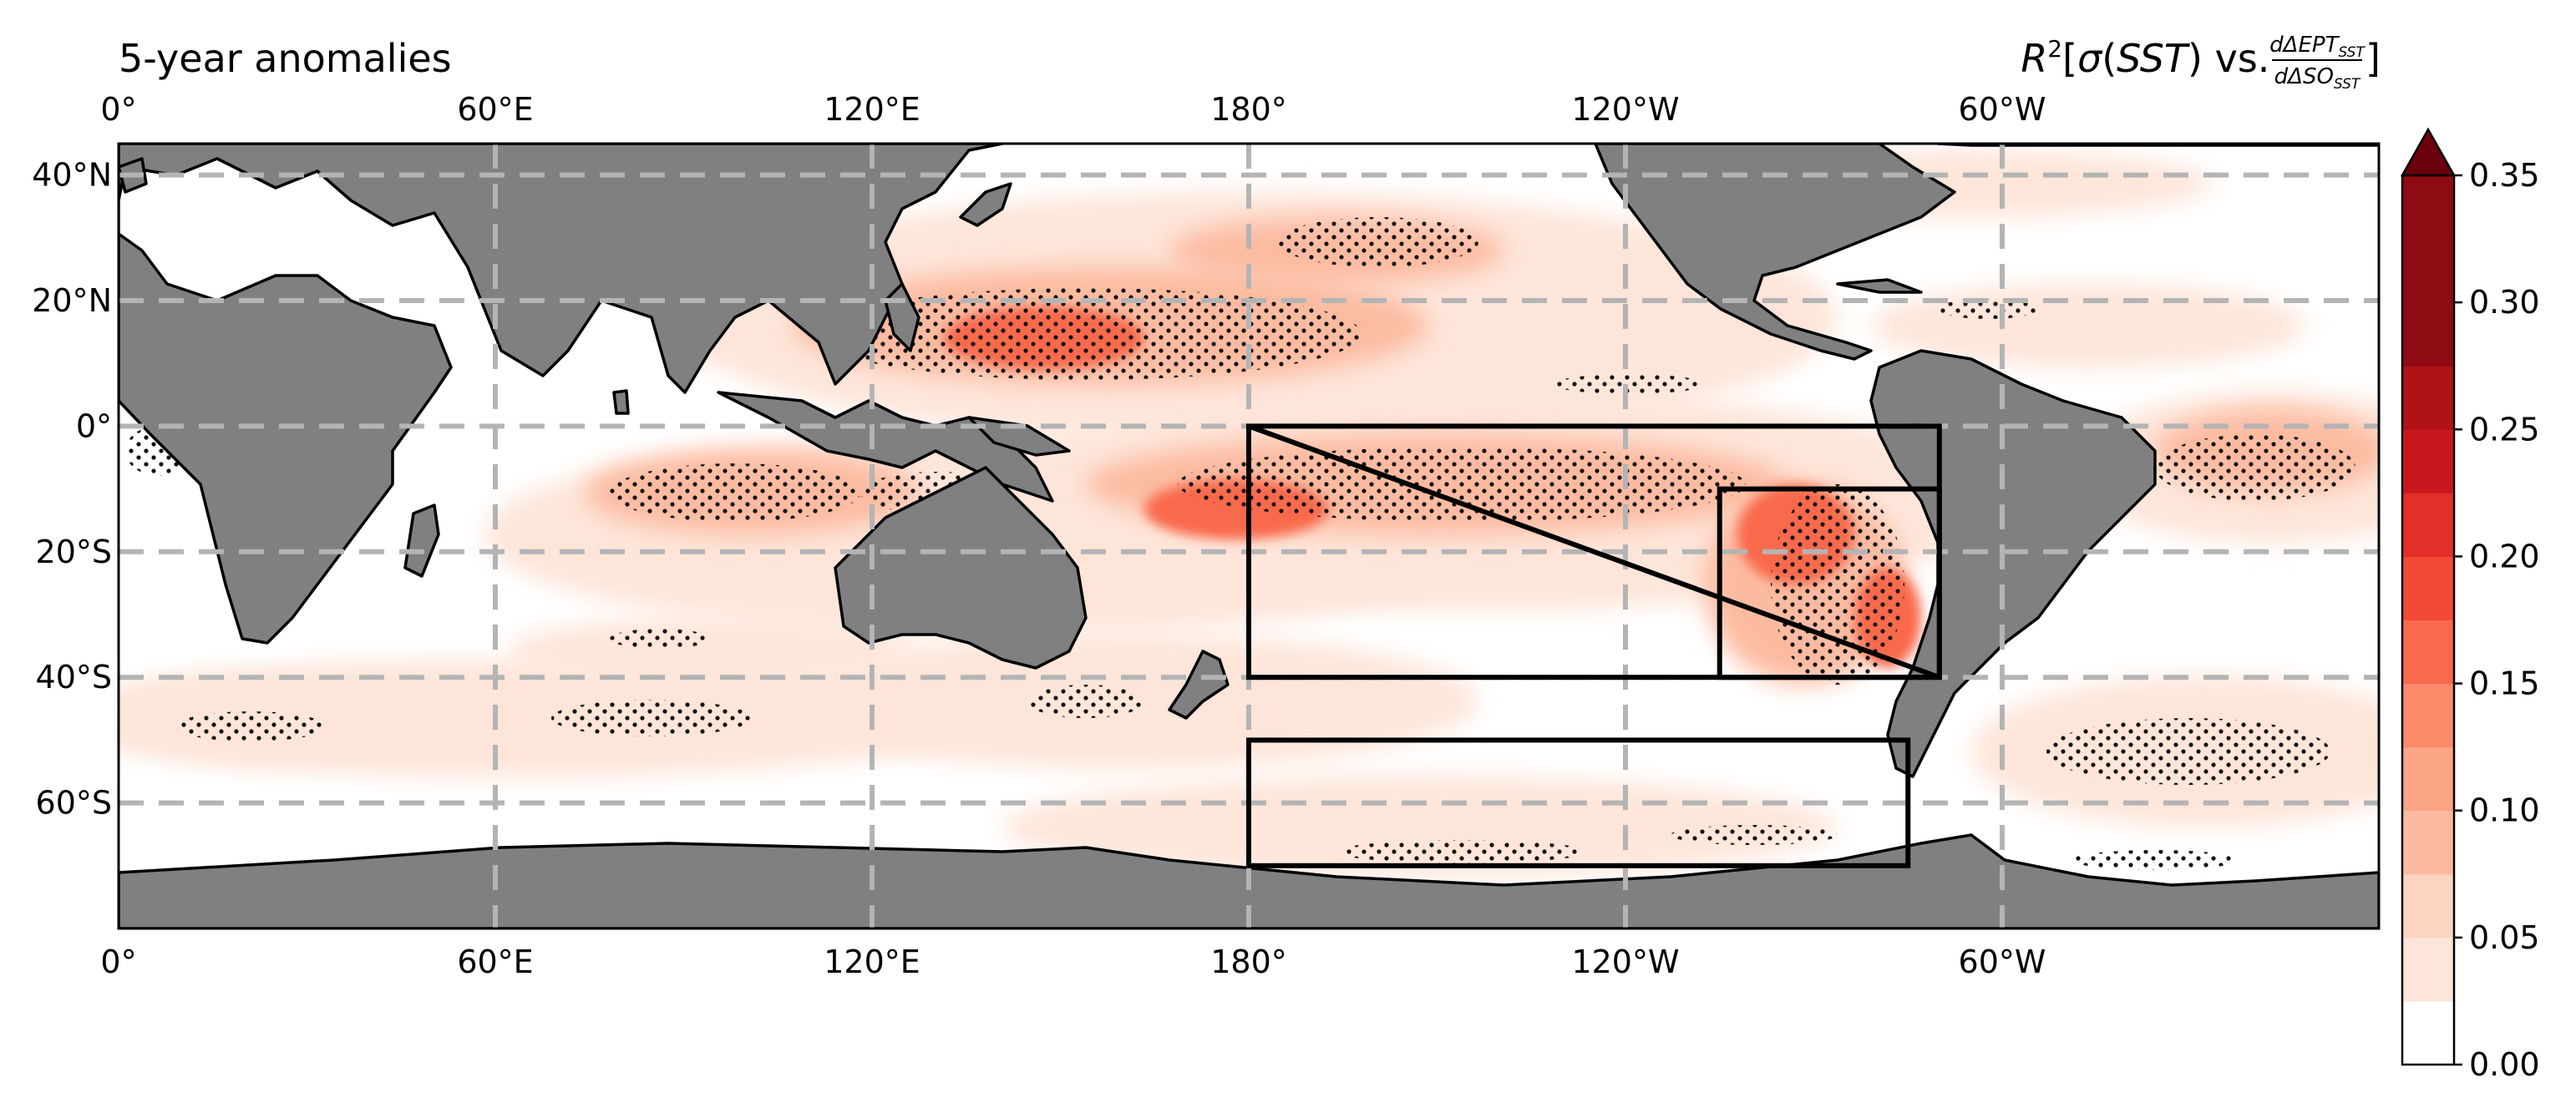 Image resolution: width=2576 pixels, height=1108 pixels. What do you see at coordinates (1625, 109) in the screenshot?
I see `top-lon-tick: 120°W` at bounding box center [1625, 109].